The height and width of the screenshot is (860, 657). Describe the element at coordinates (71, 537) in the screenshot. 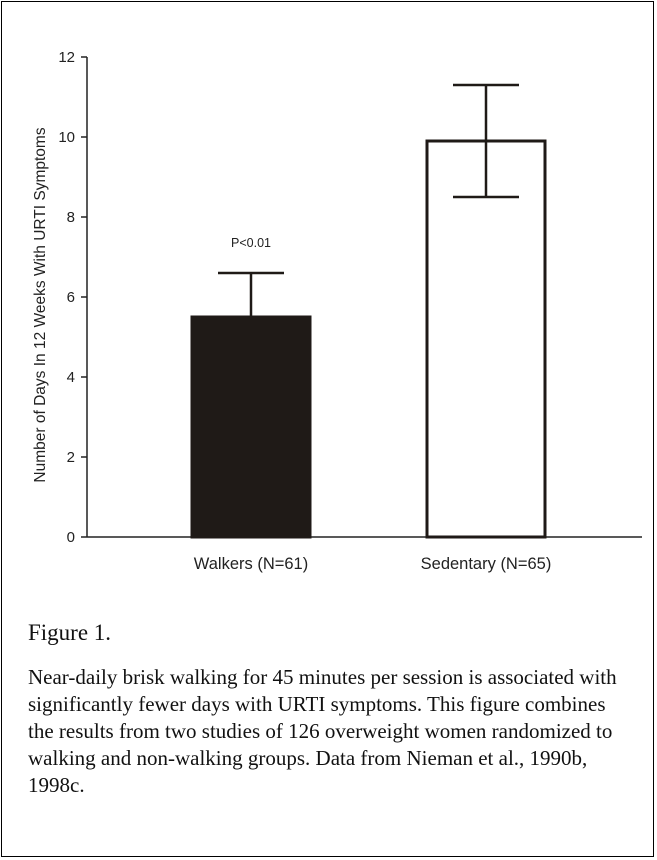

I see `y-tick-label: 0` at that location.